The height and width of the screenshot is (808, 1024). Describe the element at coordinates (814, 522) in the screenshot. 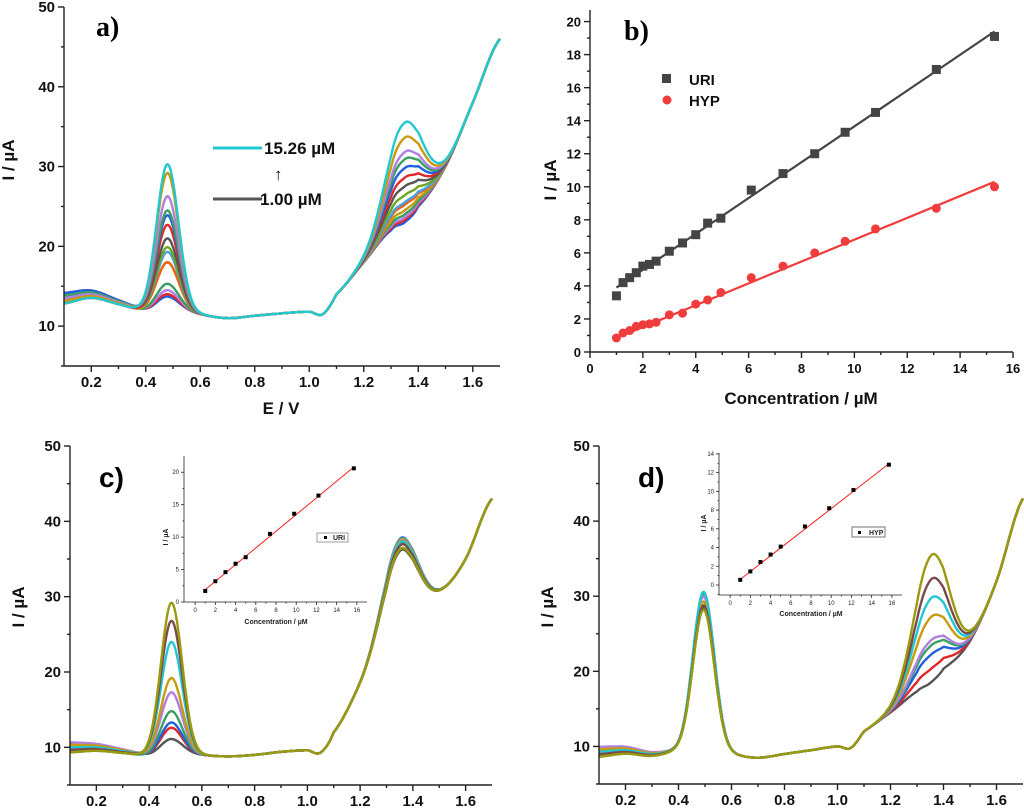

I see `inset-points-inset-d` at that location.